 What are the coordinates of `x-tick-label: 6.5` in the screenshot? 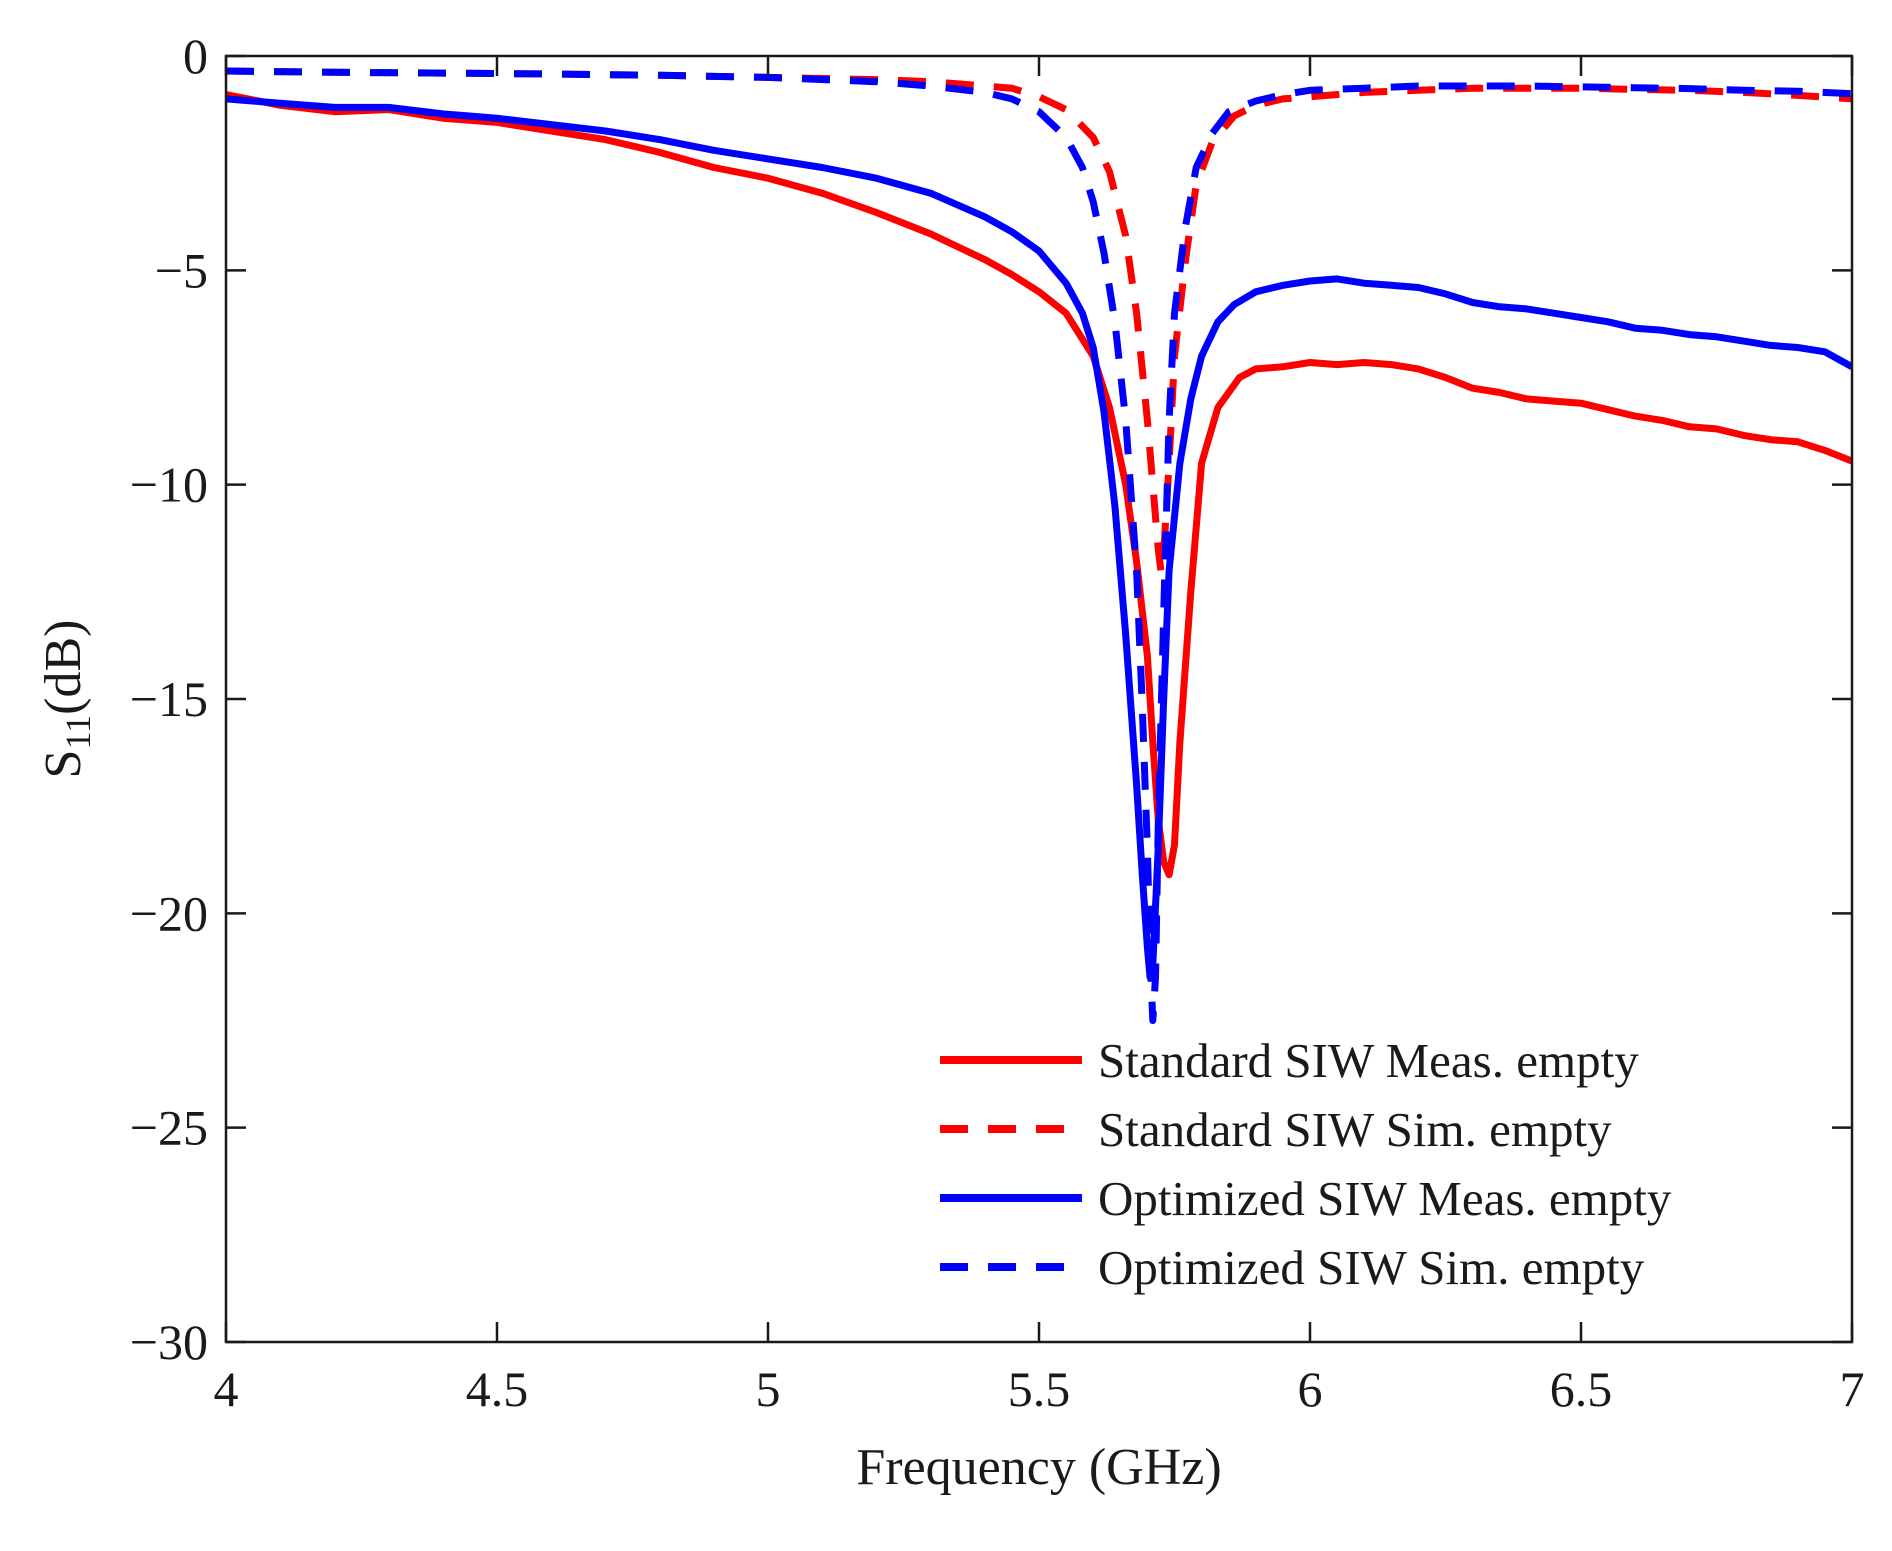 It's located at (1581, 1389).